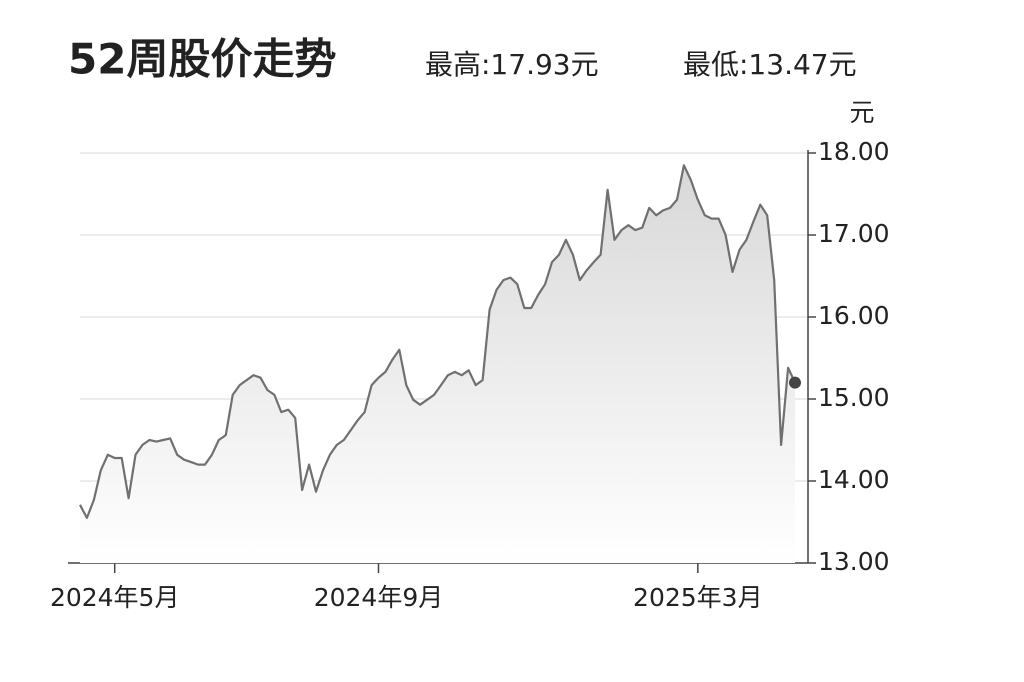 This screenshot has height=682, width=1024. Describe the element at coordinates (379, 597) in the screenshot. I see `x-tick-label: 2024年9月` at that location.